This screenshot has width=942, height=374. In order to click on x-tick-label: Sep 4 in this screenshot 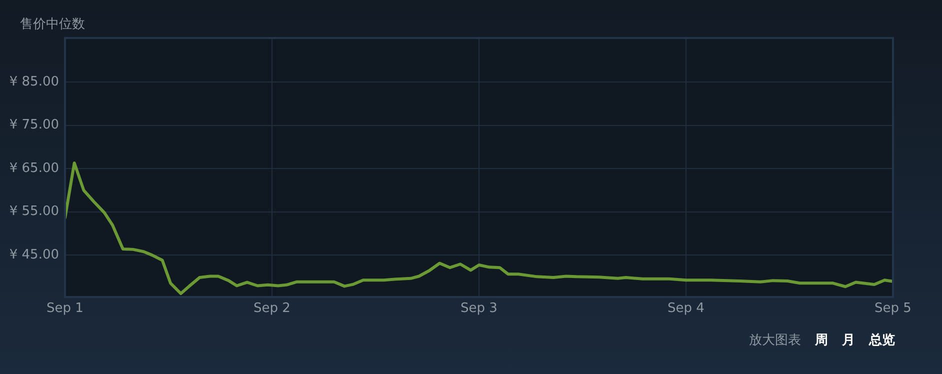, I will do `click(686, 308)`.